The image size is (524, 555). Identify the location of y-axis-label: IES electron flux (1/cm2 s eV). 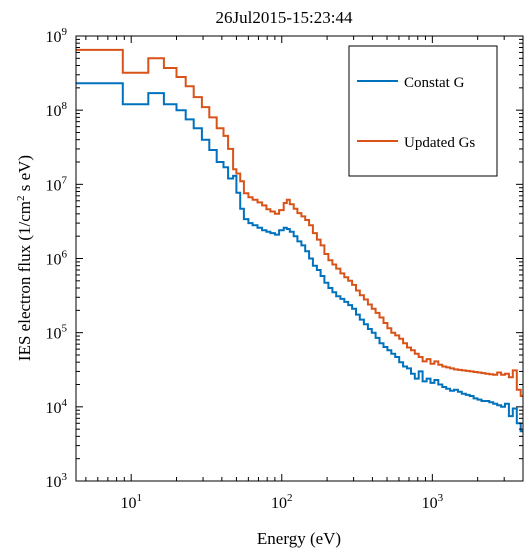
(24, 258).